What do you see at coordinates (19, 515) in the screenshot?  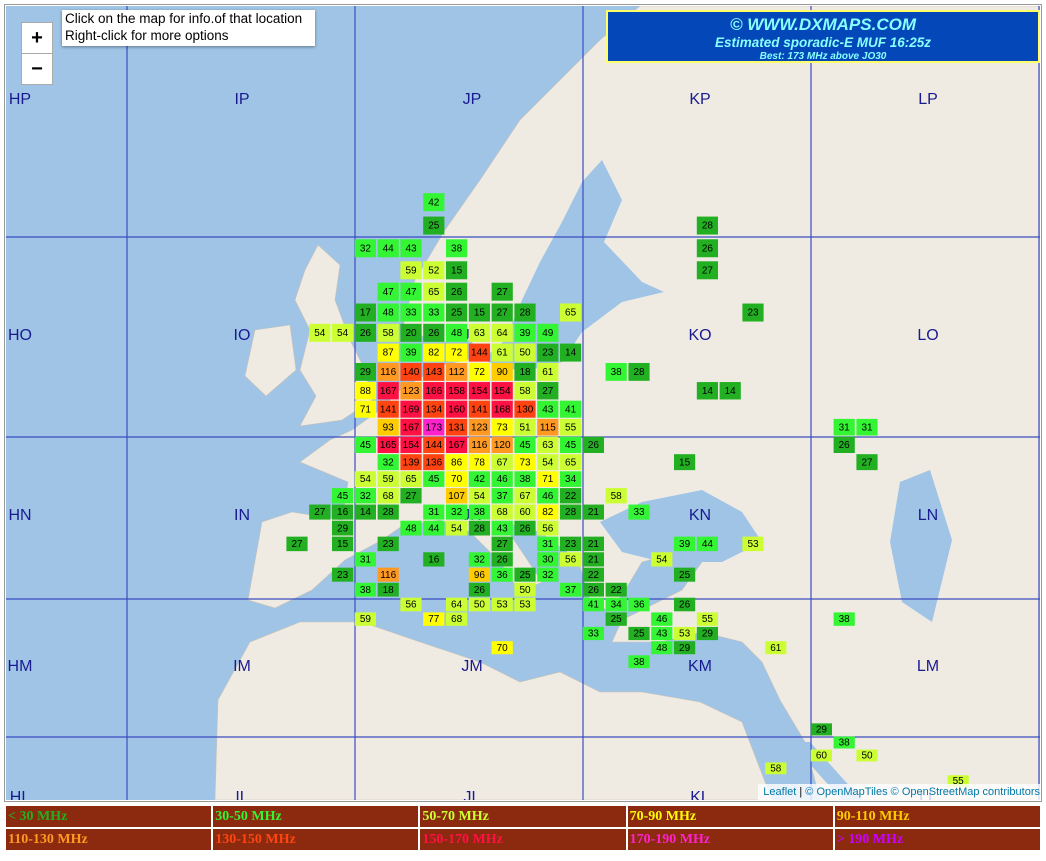 I see `field-label: HN` at bounding box center [19, 515].